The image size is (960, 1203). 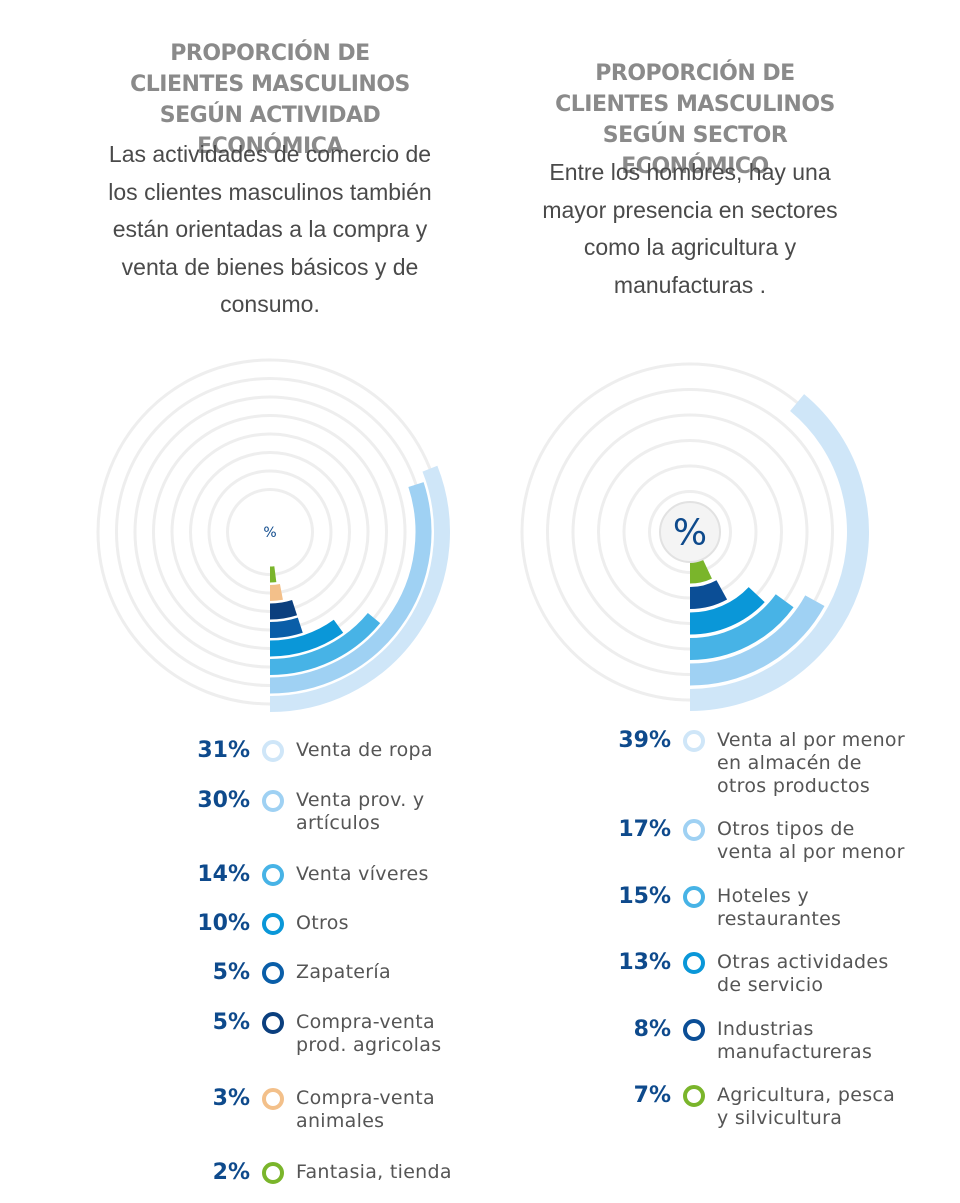 I want to click on legend-percent: 10%, so click(x=223, y=923).